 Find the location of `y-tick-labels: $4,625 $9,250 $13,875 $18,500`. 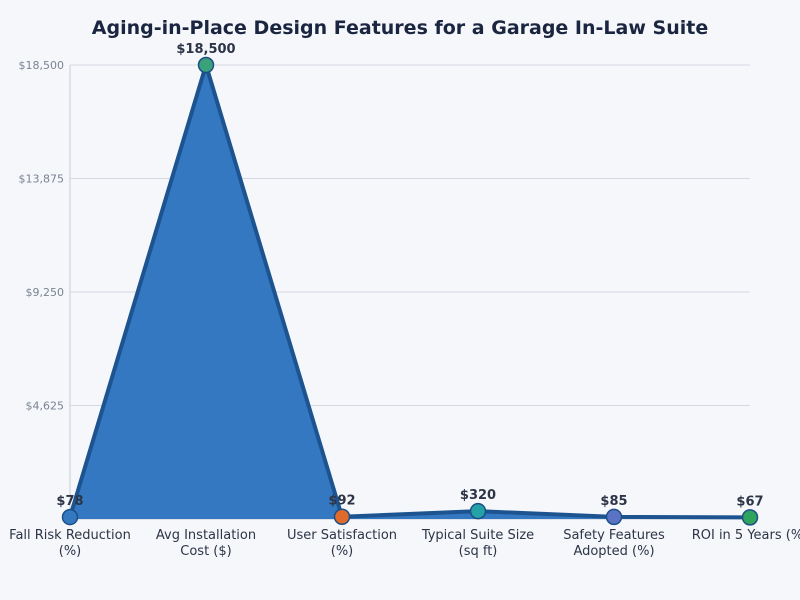

y-tick-labels: $4,625 $9,250 $13,875 $18,500 is located at coordinates (42, 236).